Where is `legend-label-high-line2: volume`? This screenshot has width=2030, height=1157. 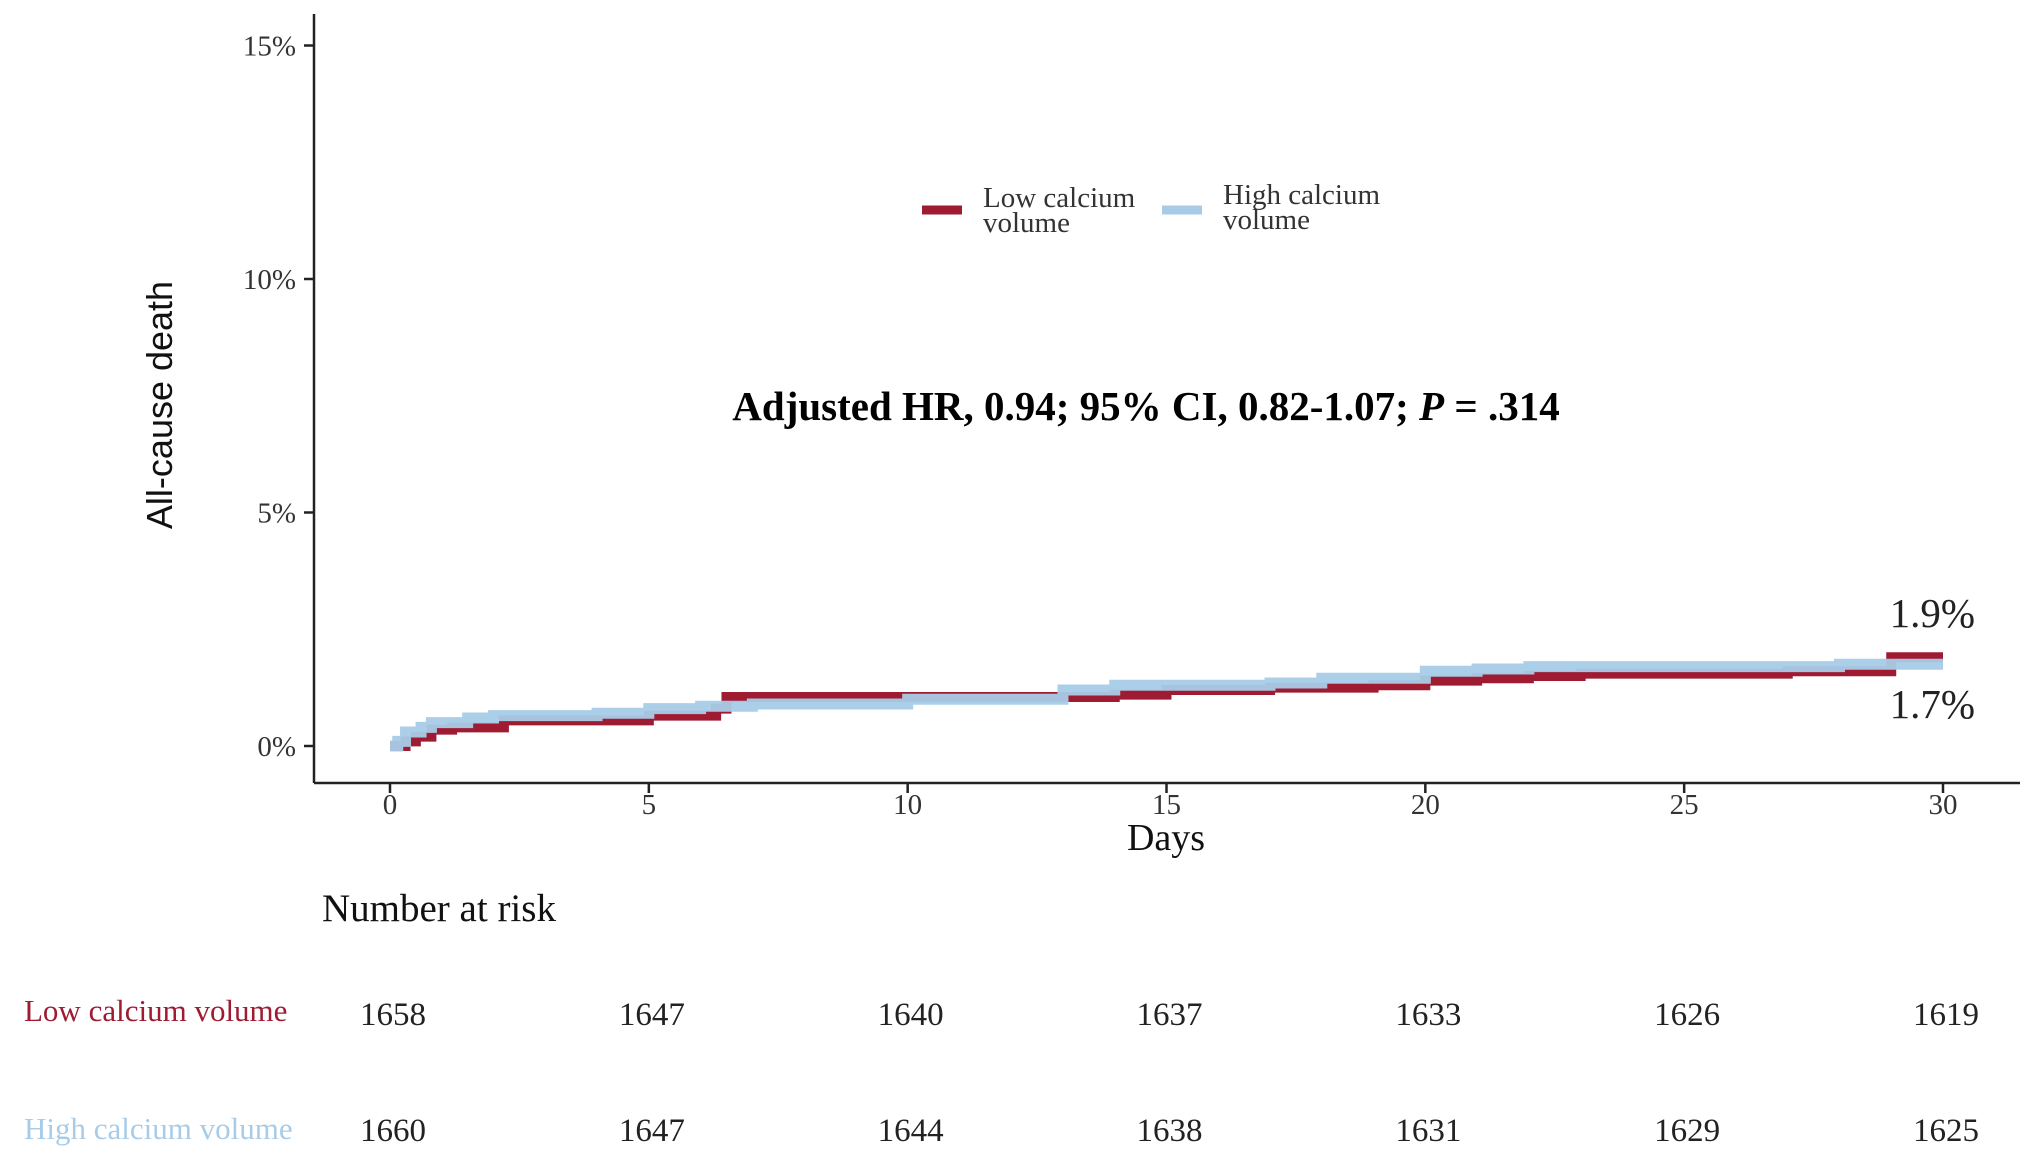
legend-label-high-line2: volume is located at coordinates (1266, 220).